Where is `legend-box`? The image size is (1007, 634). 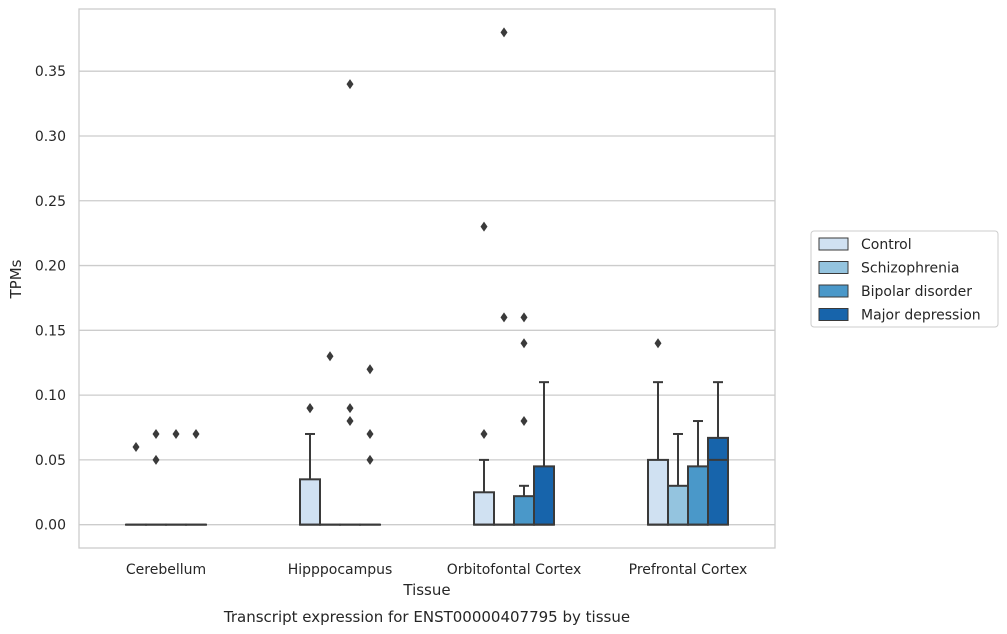 legend-box is located at coordinates (904, 279).